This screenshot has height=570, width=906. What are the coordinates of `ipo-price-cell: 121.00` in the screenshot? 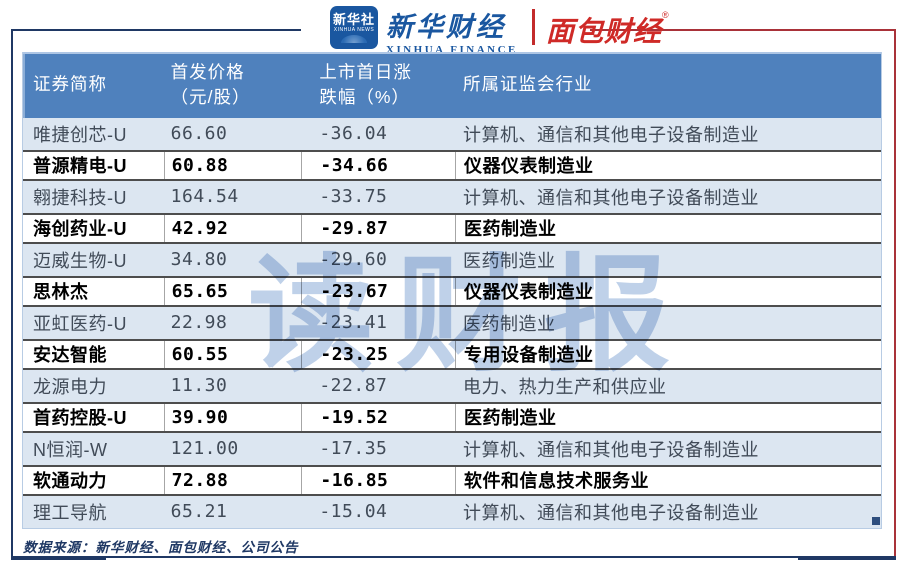 It's located at (204, 449).